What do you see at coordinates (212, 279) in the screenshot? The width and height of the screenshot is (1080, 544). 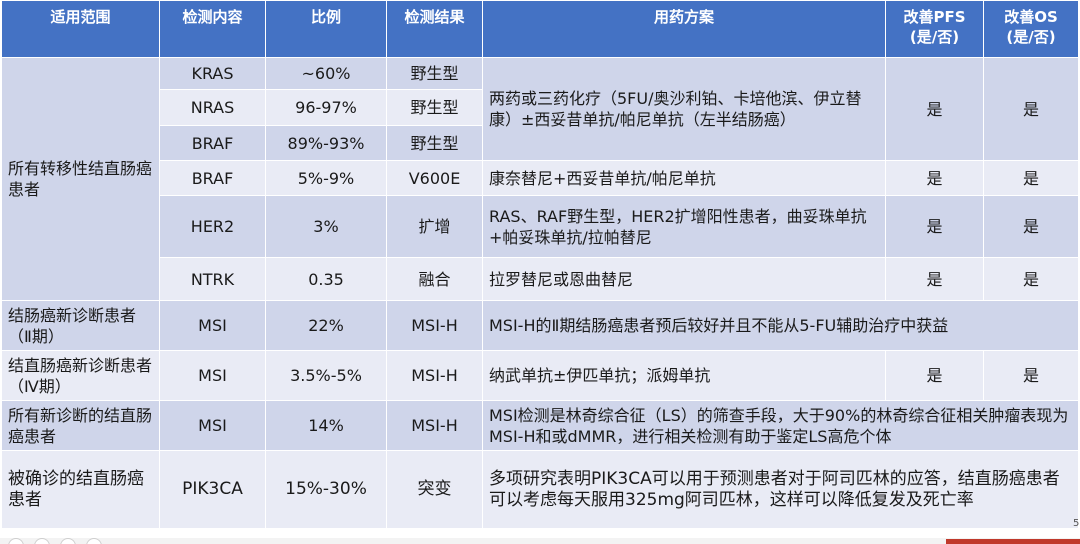 I see `test-cell: NTRK` at bounding box center [212, 279].